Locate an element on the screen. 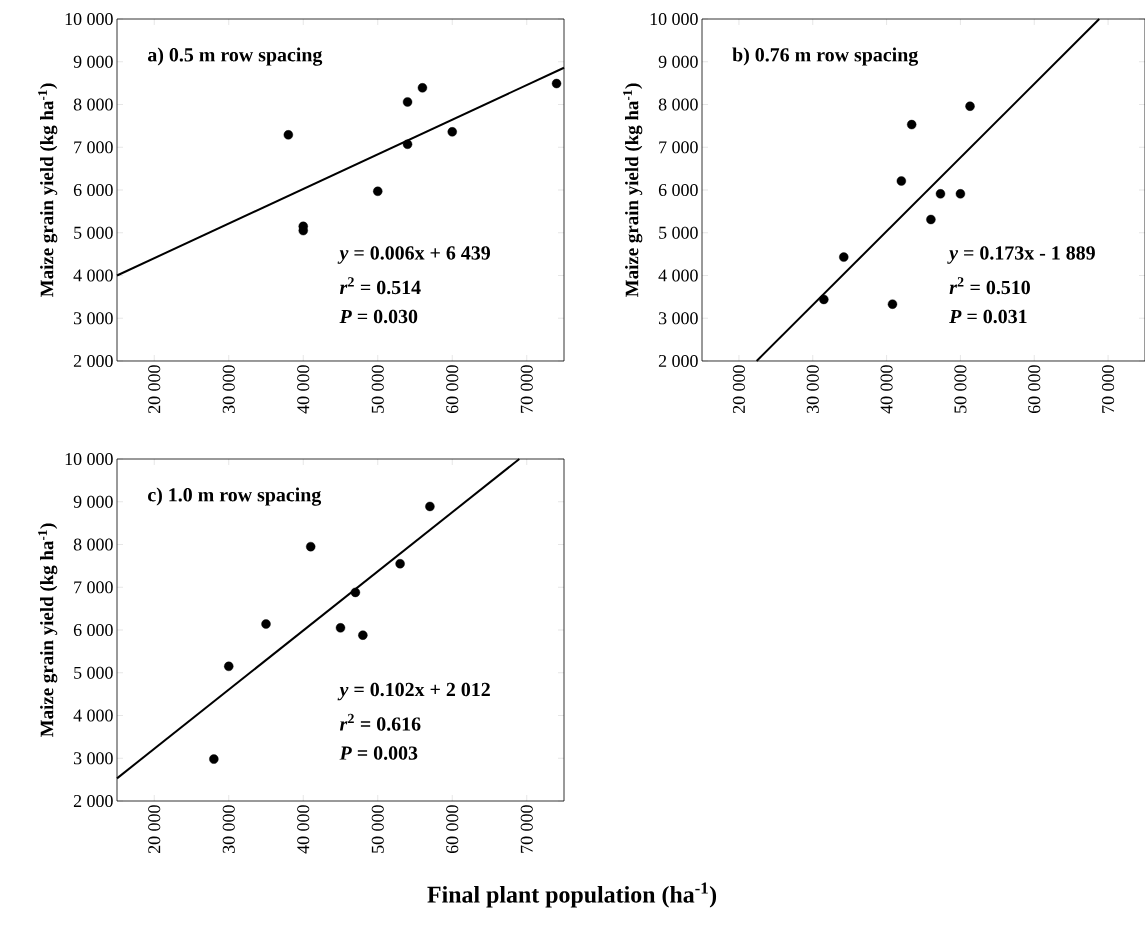 The image size is (1145, 938). text: a) 0.5 m row spacing is located at coordinates (235, 56).